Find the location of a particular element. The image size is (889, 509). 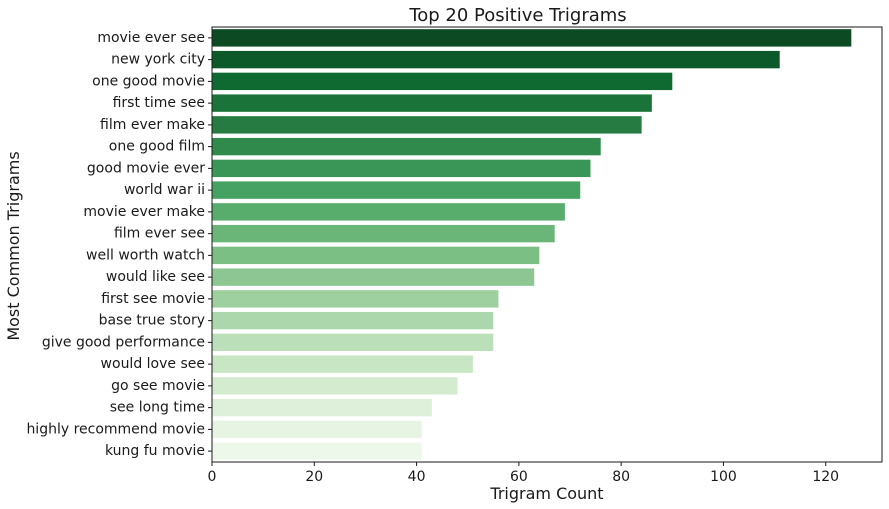

x-axis-label: Trigram Count is located at coordinates (546, 493).